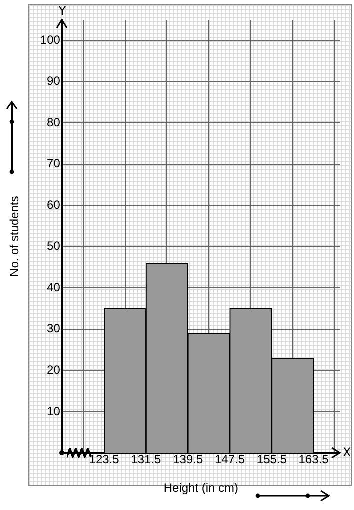 Image resolution: width=354 pixels, height=510 pixels. I want to click on y-tick-label: 90, so click(54, 81).